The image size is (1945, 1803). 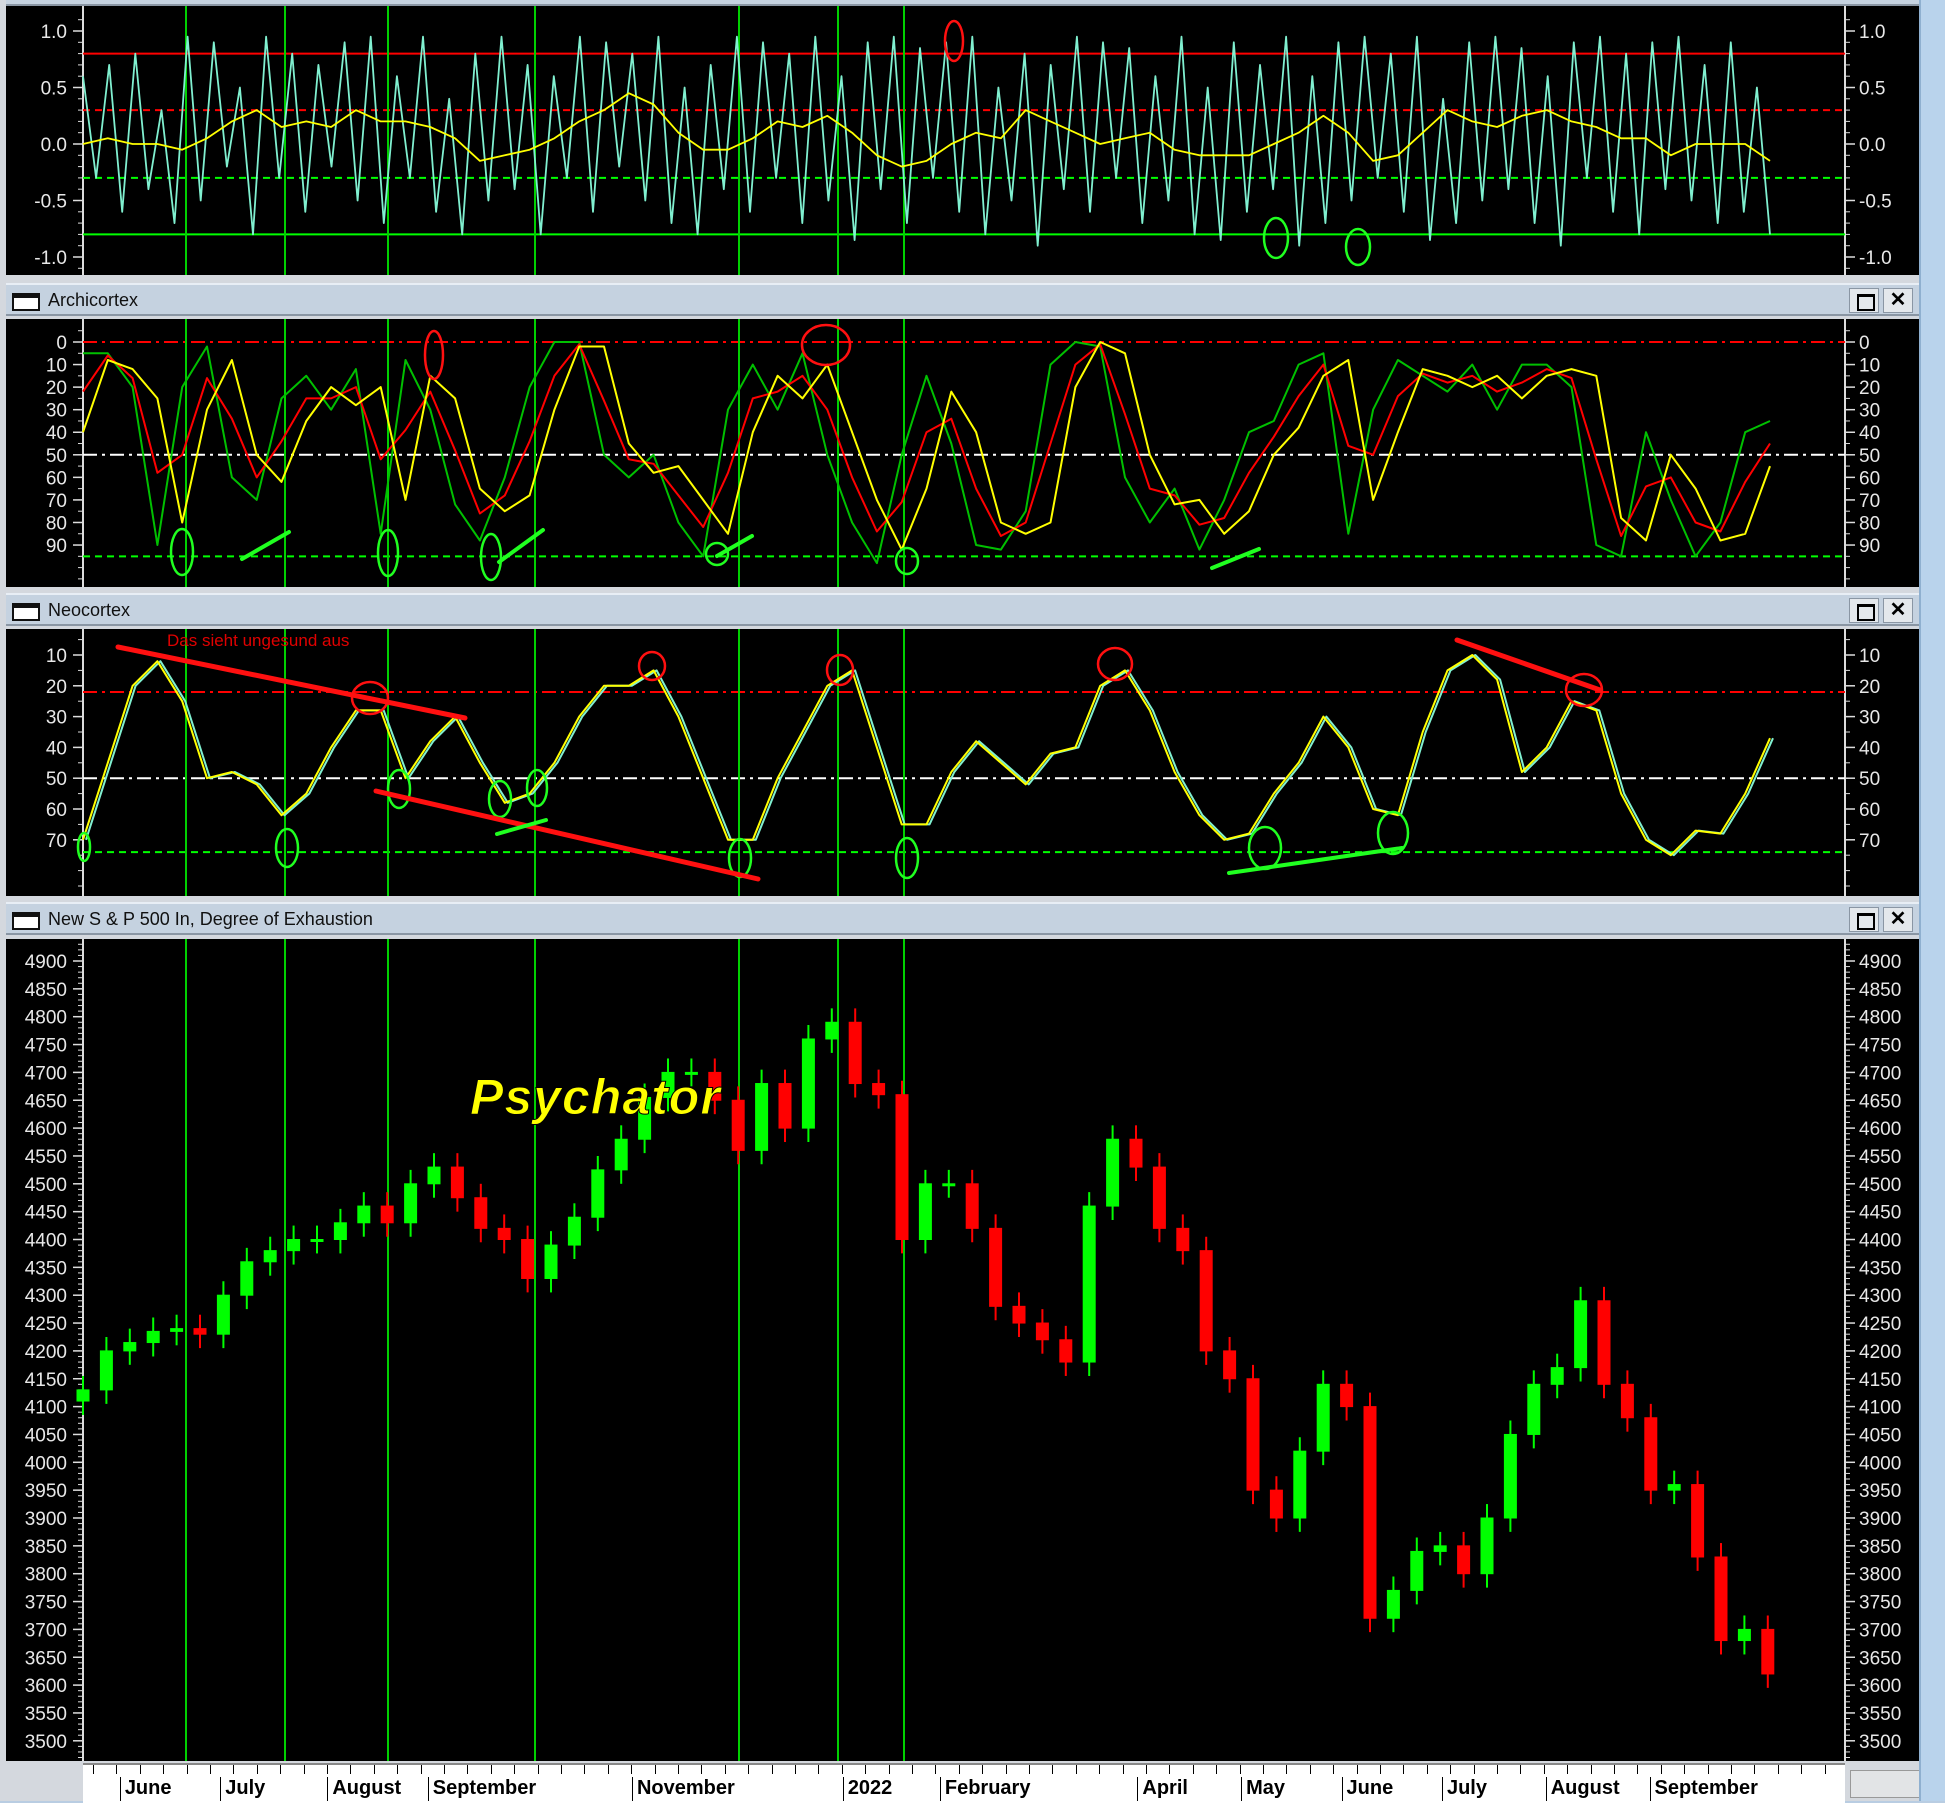 I want to click on y-tick-label-left: 4150, so click(x=46, y=1380).